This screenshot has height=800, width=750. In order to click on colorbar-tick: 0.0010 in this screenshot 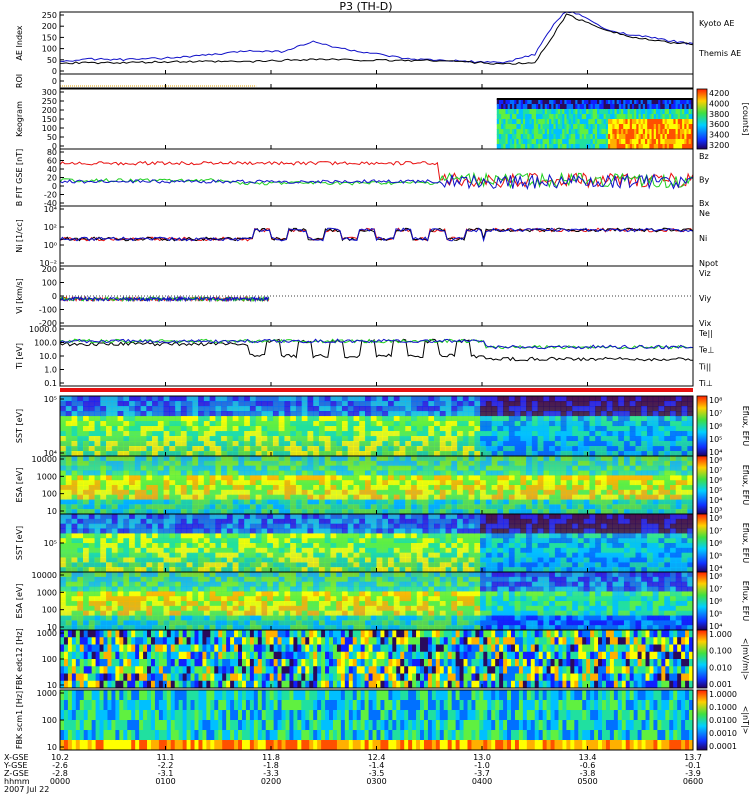, I will do `click(723, 733)`.